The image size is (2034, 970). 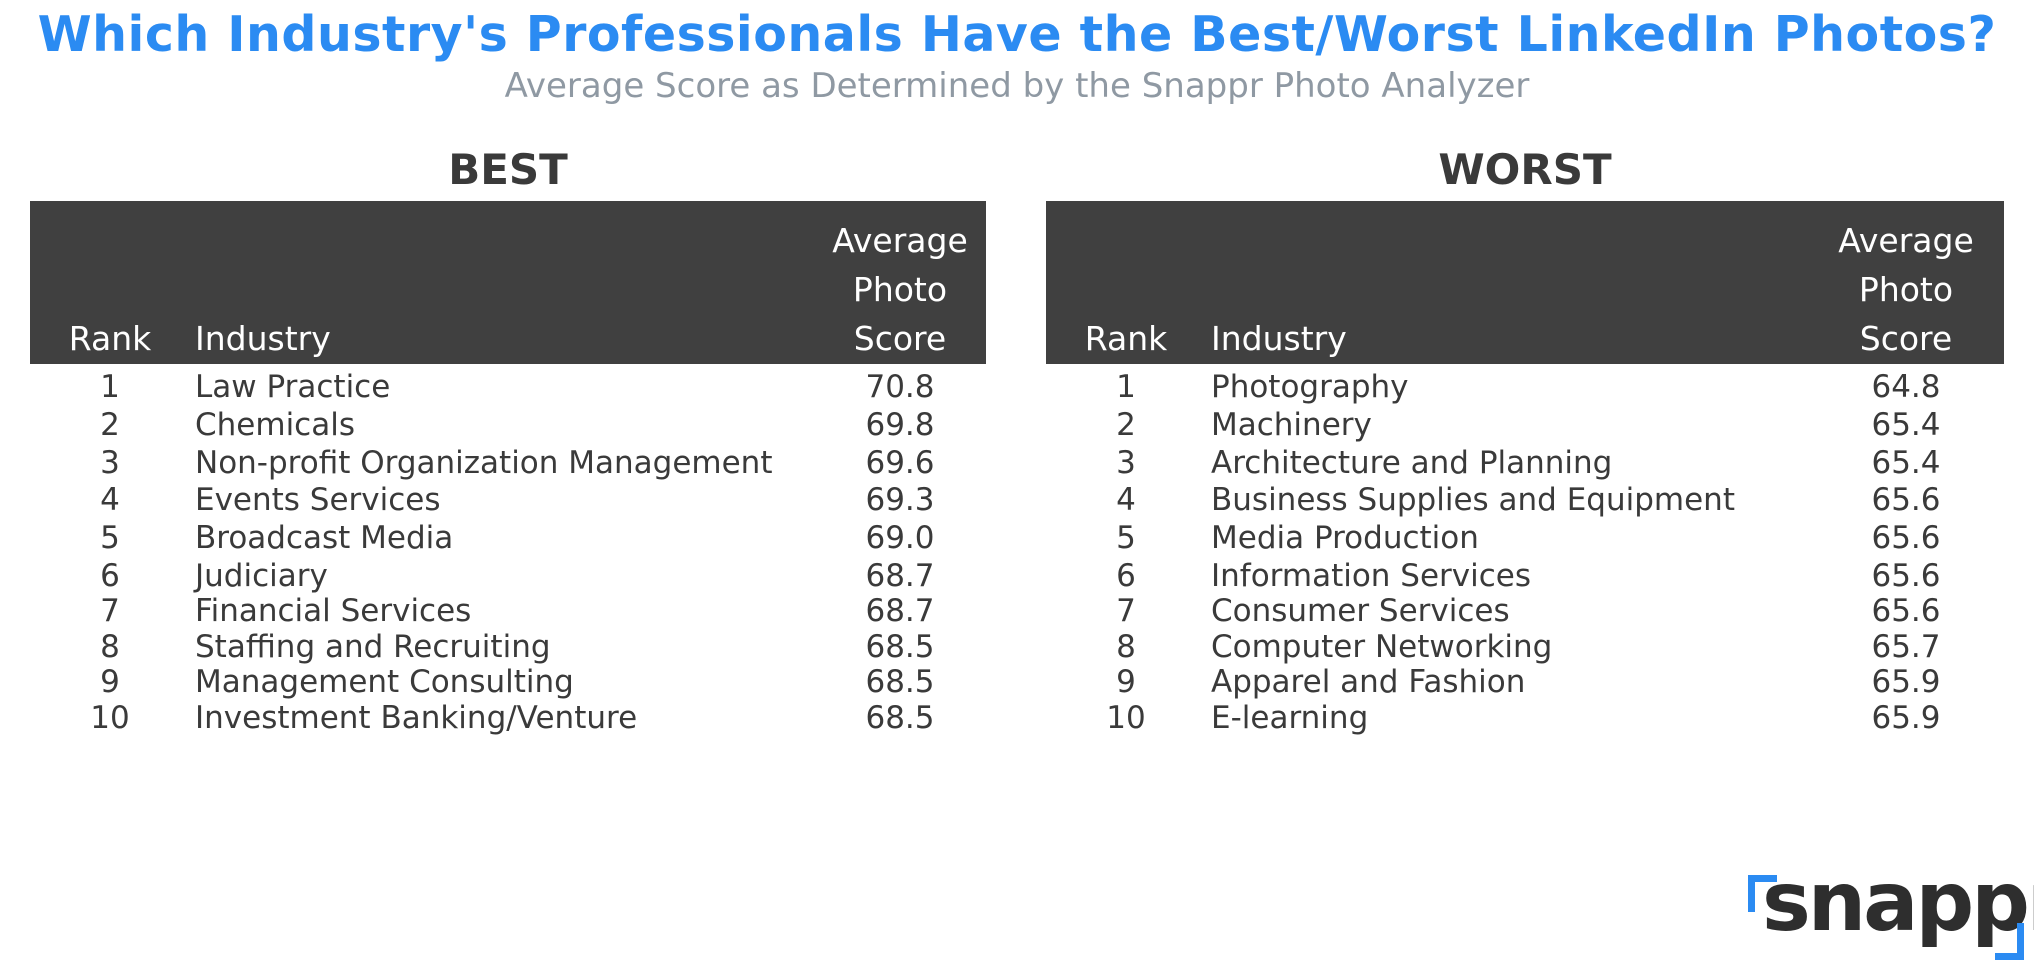 What do you see at coordinates (900, 538) in the screenshot?
I see `score-cell: 69.0` at bounding box center [900, 538].